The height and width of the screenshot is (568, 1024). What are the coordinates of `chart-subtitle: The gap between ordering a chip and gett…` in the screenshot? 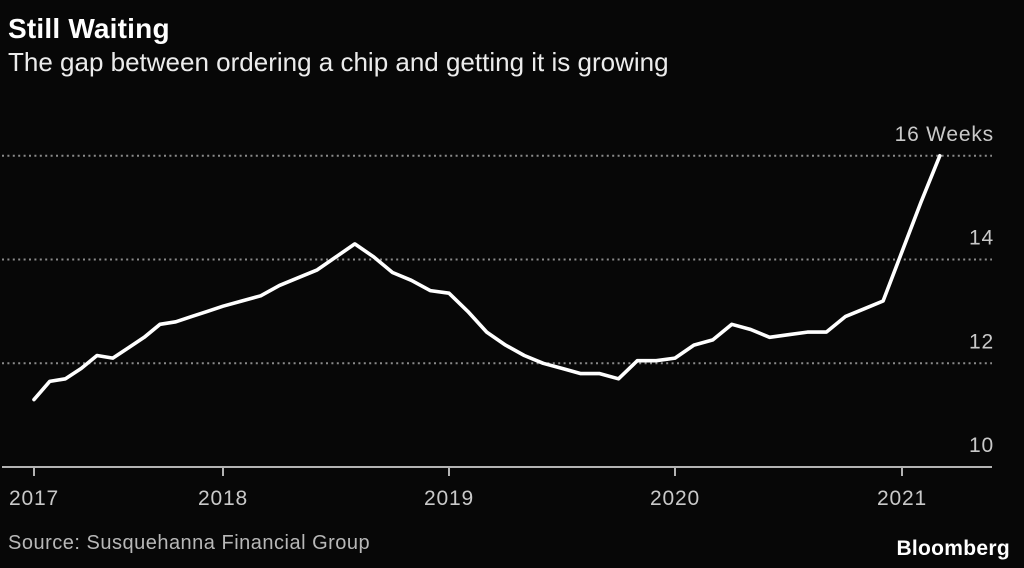 It's located at (338, 62).